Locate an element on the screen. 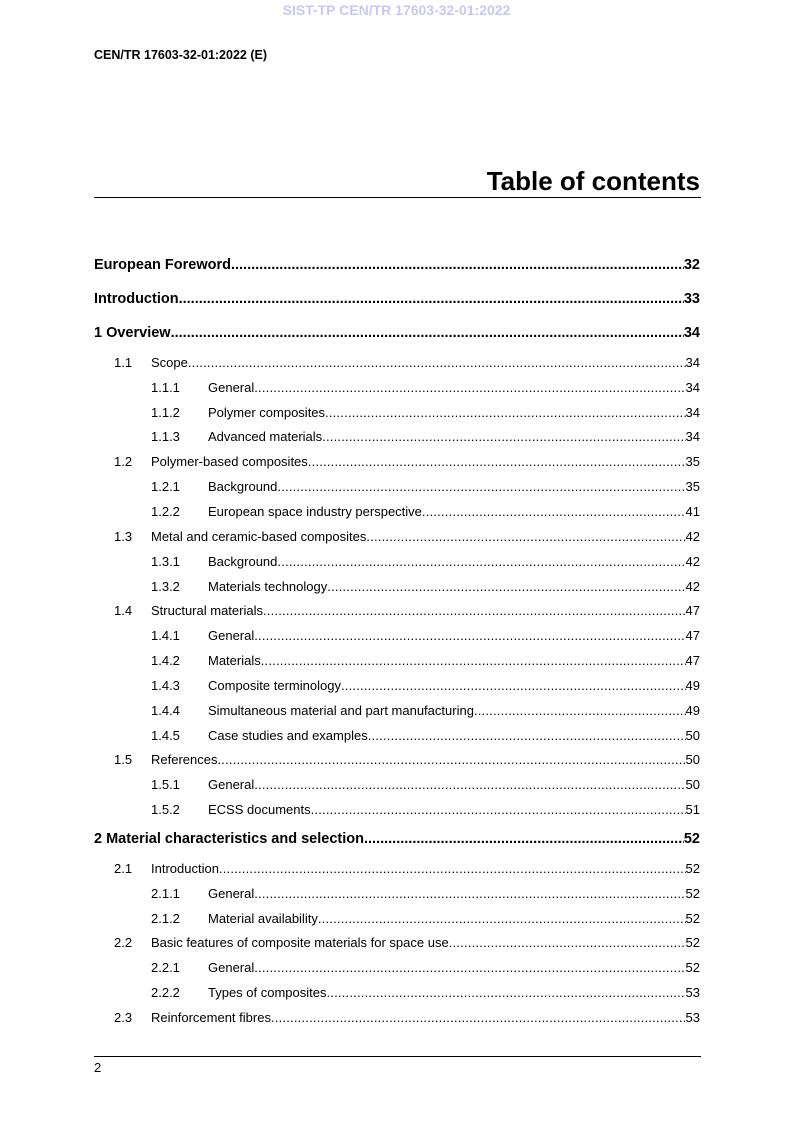  toc-entry: 1.3 Metal and ceramic-based composites 42 is located at coordinates (397, 536).